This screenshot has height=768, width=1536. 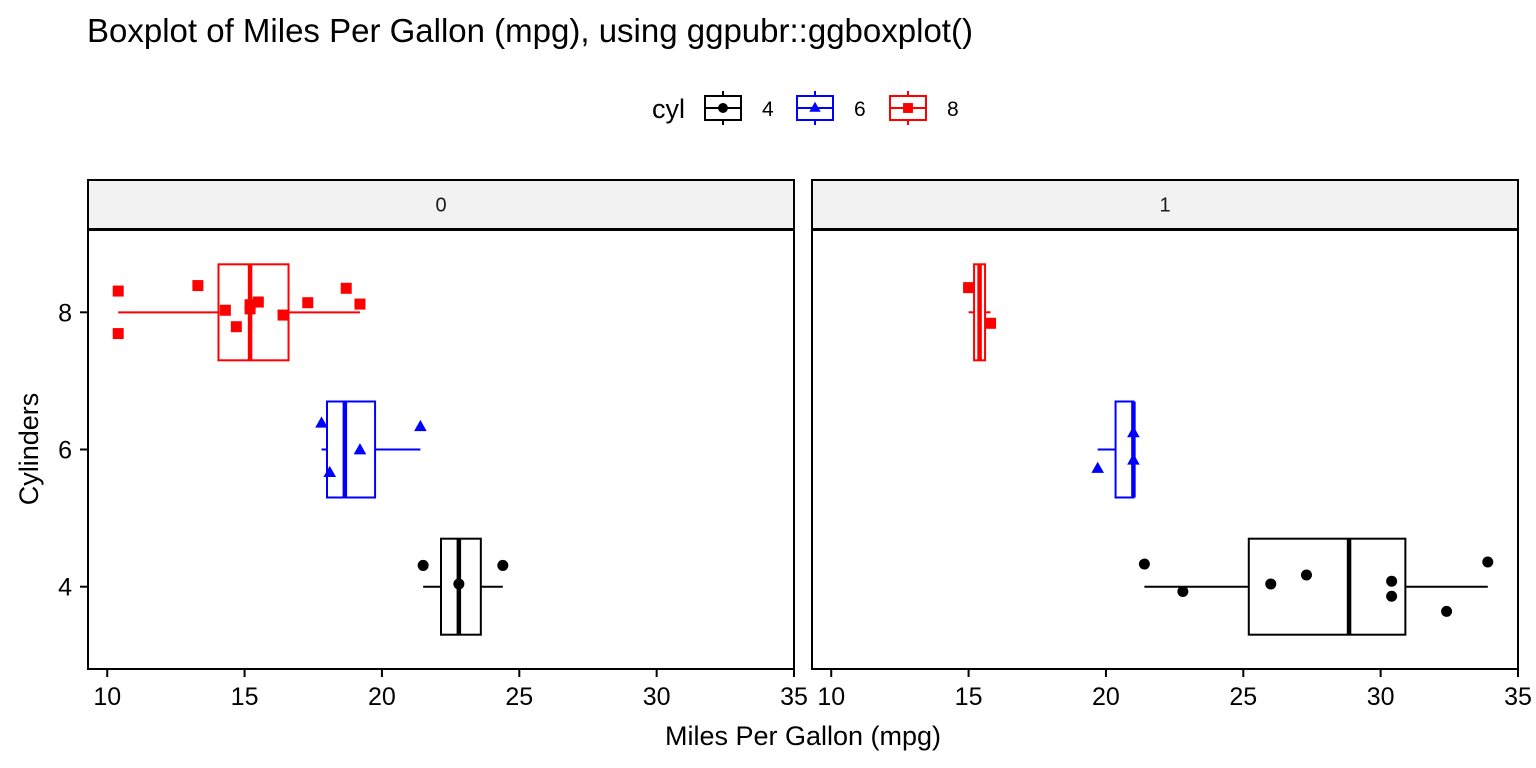 I want to click on facet-strip-label: 0, so click(x=440, y=206).